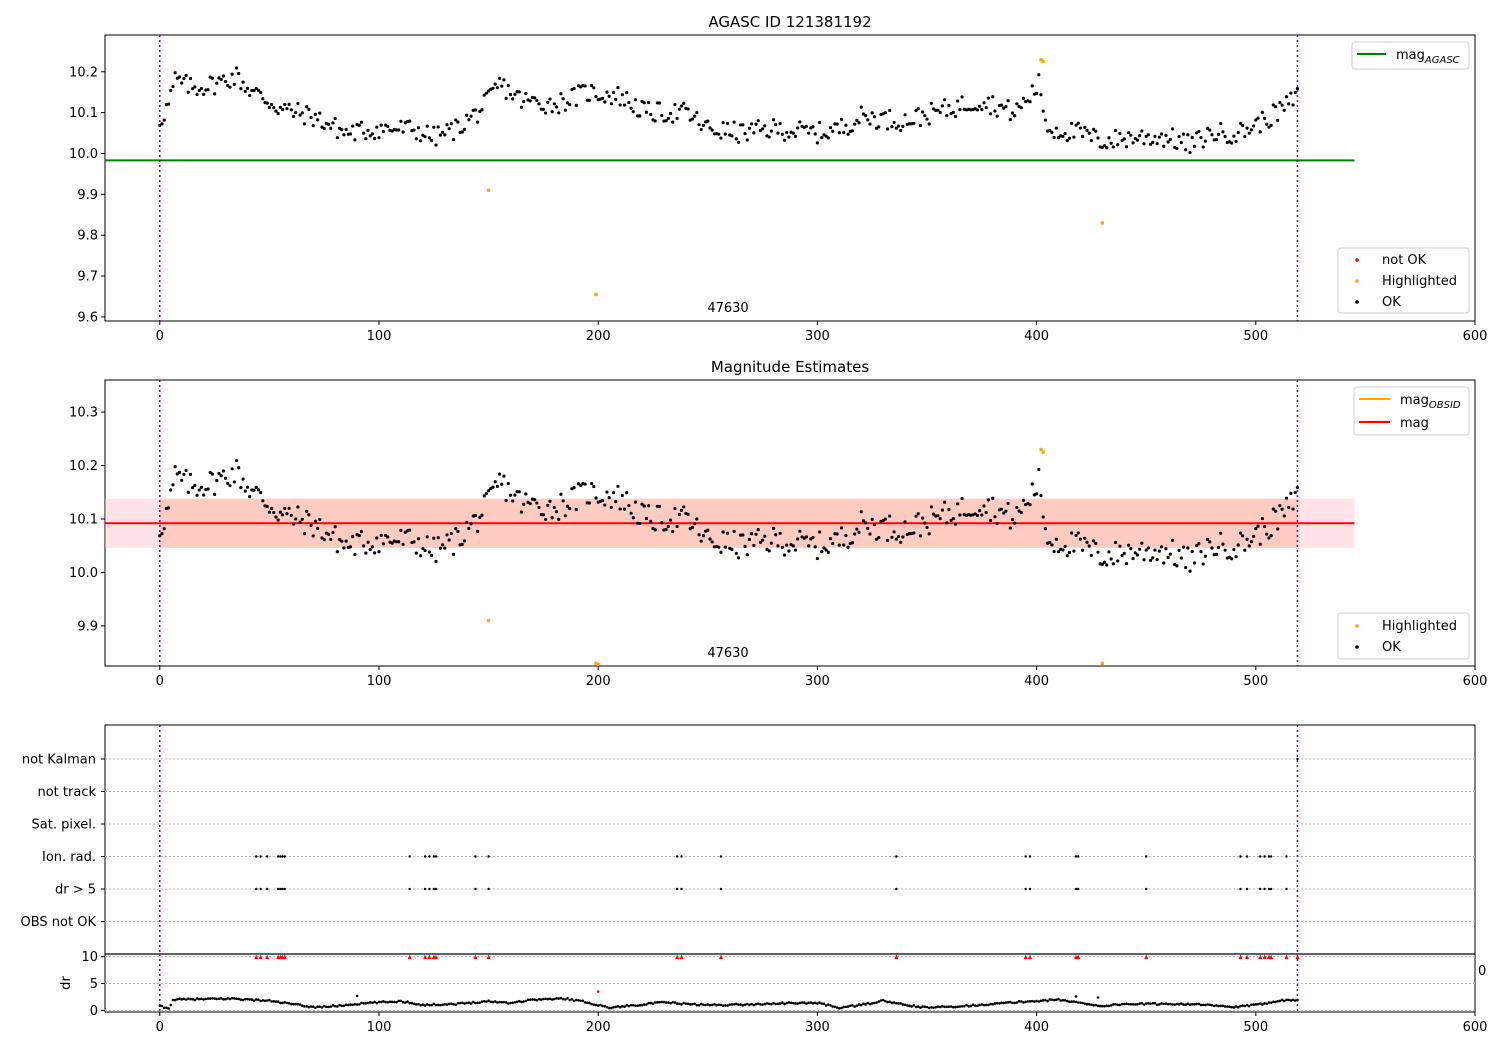 The width and height of the screenshot is (1500, 1050). I want to click on y-tick-label: 10.1, so click(83, 519).